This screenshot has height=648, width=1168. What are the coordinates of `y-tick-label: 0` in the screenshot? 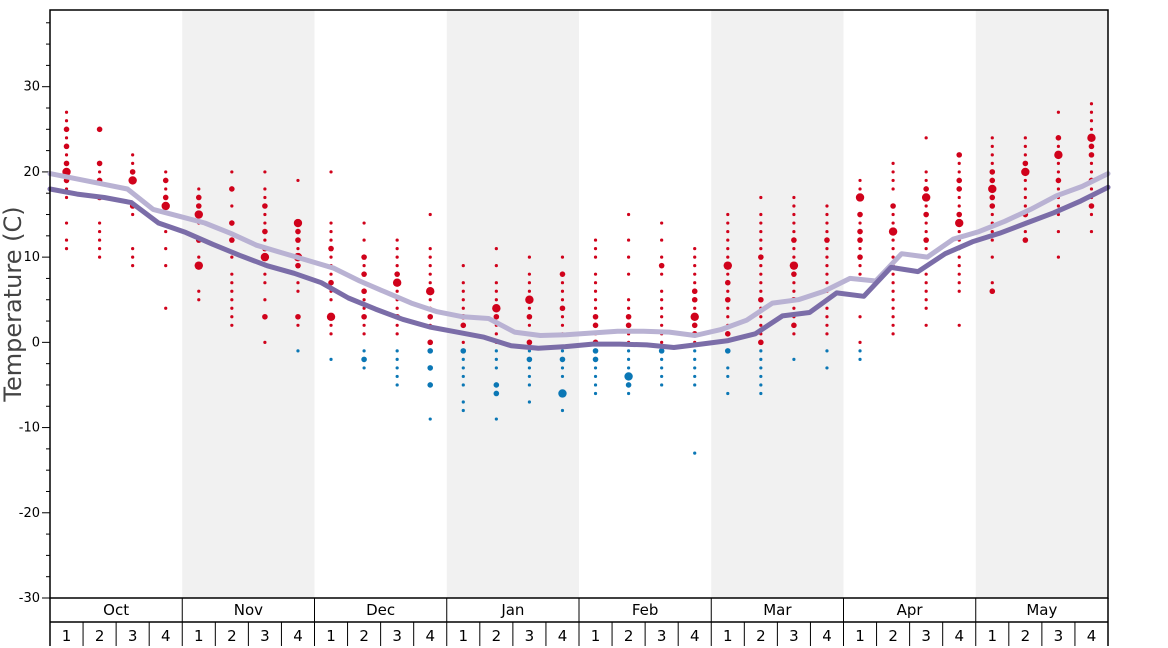 It's located at (36, 342).